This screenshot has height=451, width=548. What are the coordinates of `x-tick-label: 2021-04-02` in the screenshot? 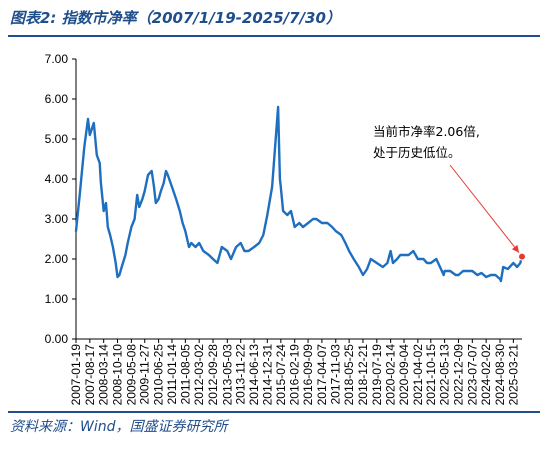 It's located at (418, 375).